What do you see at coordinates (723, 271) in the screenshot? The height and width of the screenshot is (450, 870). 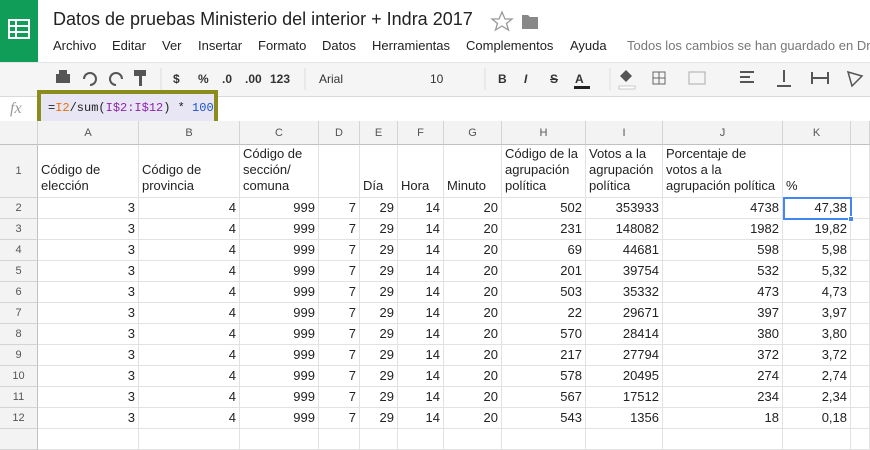 I see `cell: 532` at bounding box center [723, 271].